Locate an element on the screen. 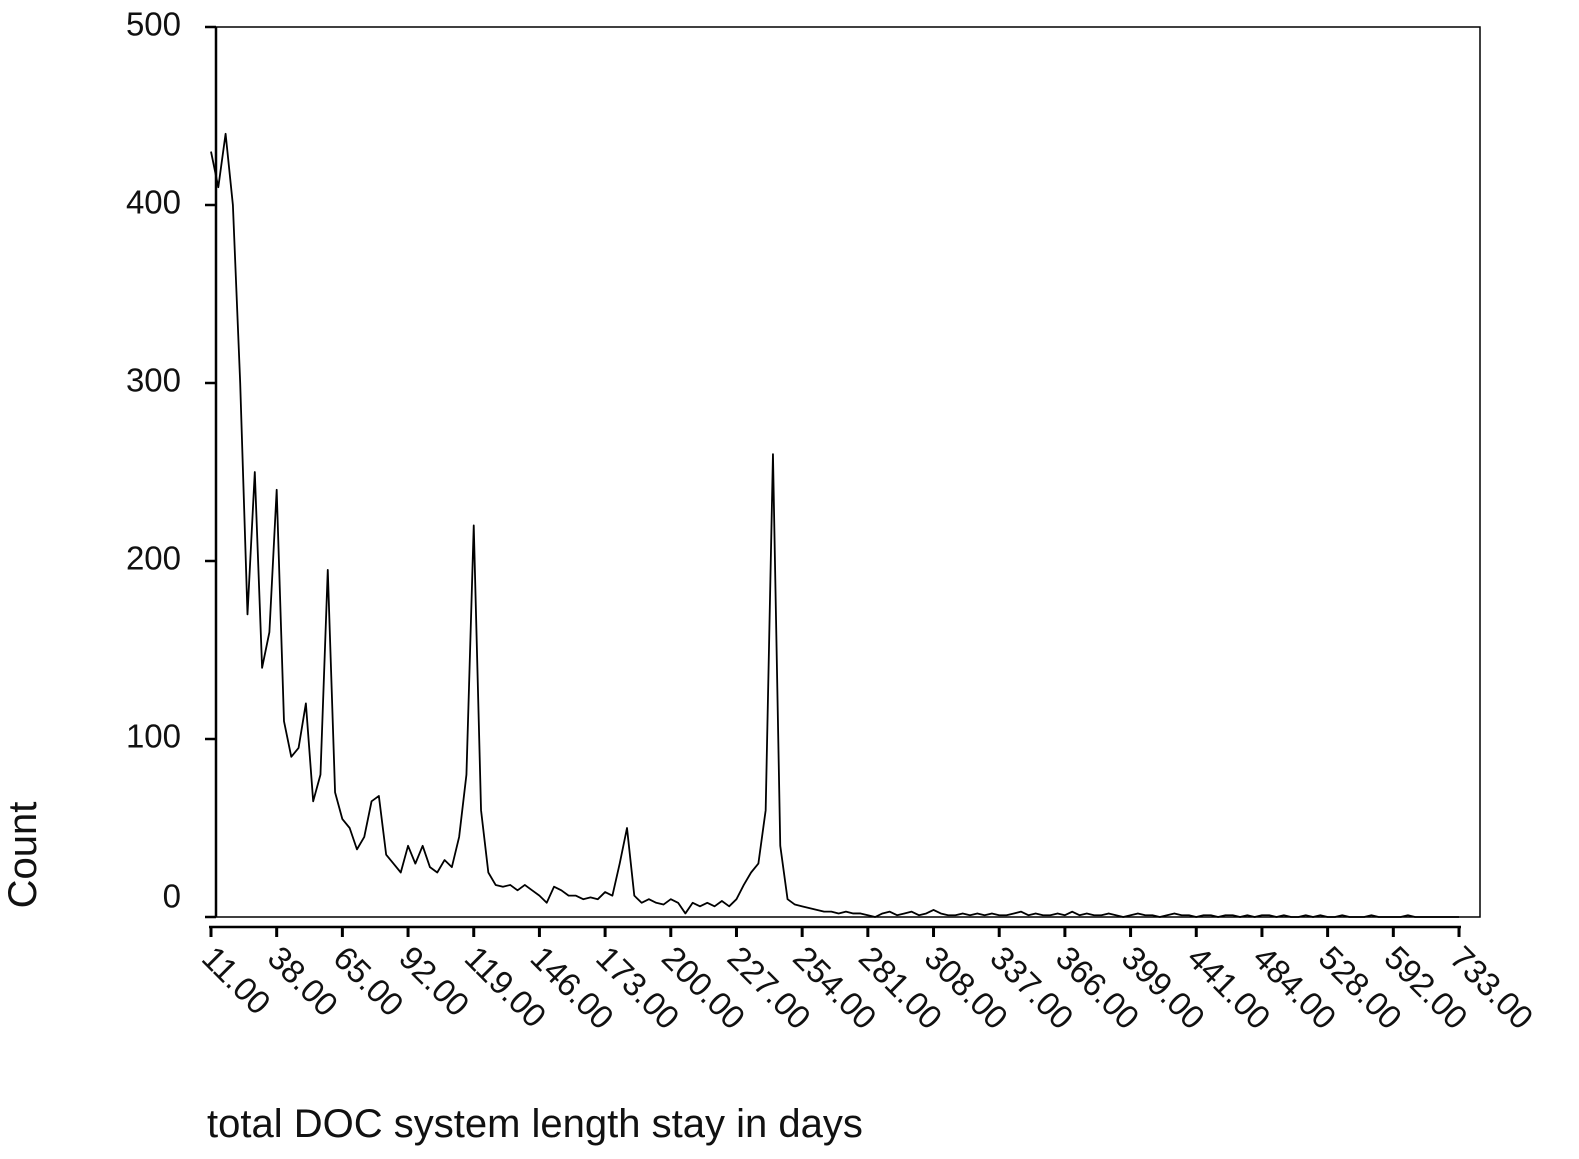 The width and height of the screenshot is (1579, 1159). x-tick-label: 92.00 is located at coordinates (434, 981).